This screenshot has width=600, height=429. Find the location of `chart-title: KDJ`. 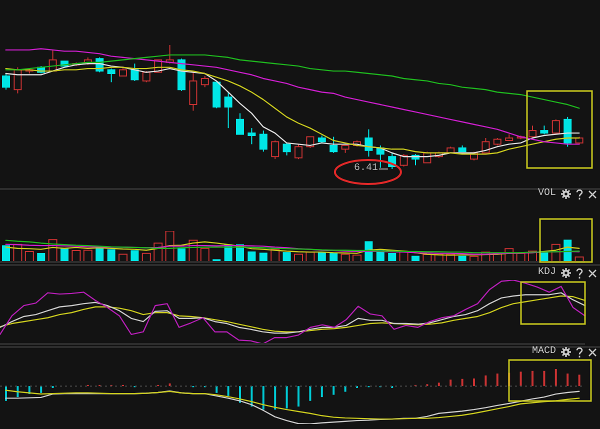

chart-title: KDJ is located at coordinates (547, 273).